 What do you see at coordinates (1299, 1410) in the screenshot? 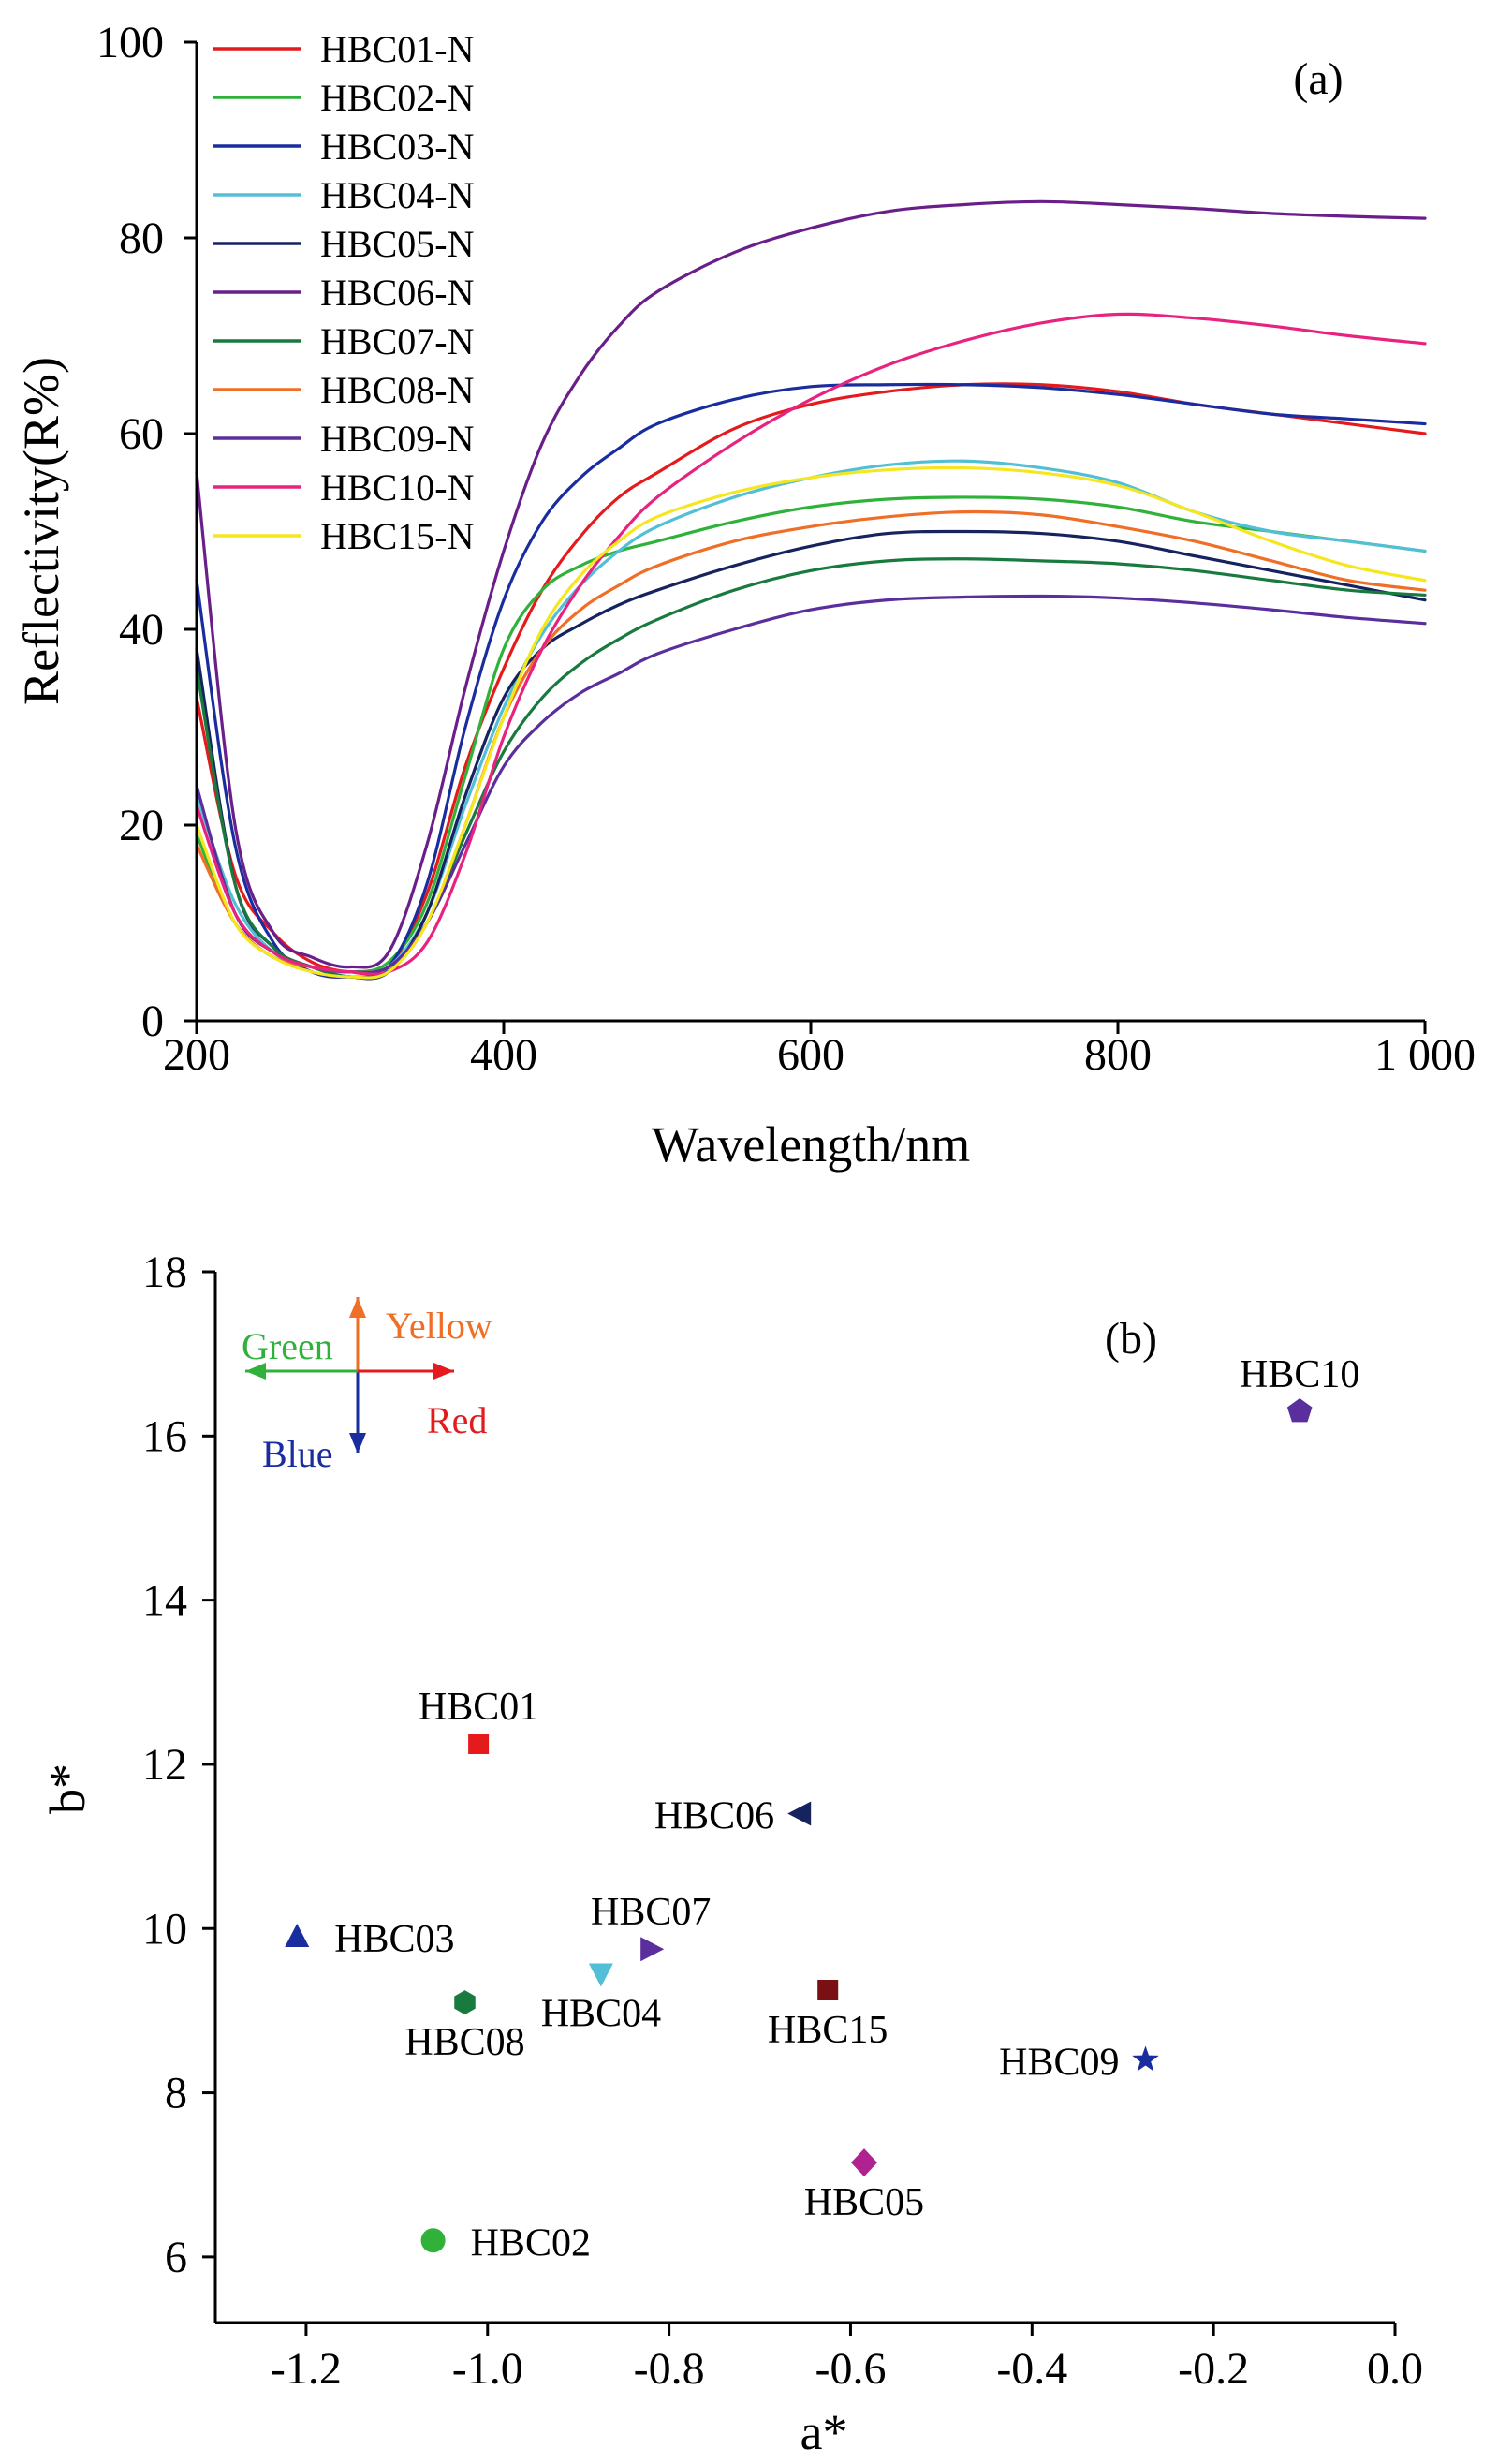
I see `point-marker-hbc10` at bounding box center [1299, 1410].